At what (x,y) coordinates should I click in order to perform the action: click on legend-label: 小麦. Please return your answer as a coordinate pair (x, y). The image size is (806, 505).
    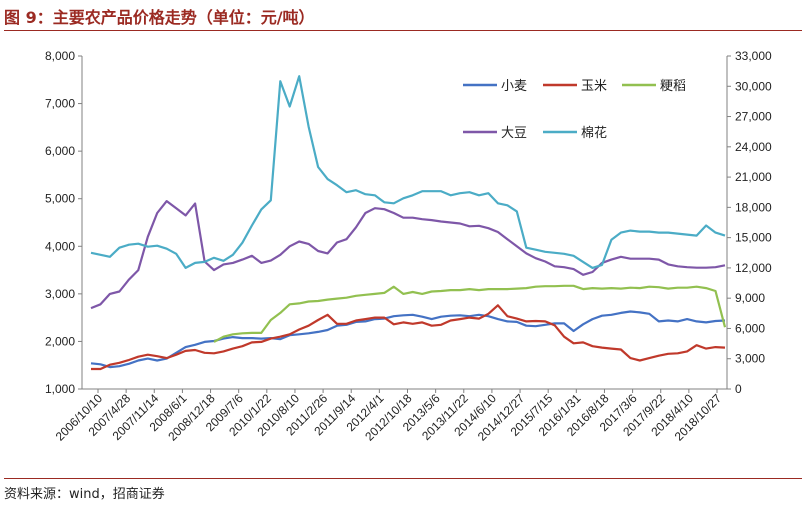
    Looking at the image, I should click on (514, 86).